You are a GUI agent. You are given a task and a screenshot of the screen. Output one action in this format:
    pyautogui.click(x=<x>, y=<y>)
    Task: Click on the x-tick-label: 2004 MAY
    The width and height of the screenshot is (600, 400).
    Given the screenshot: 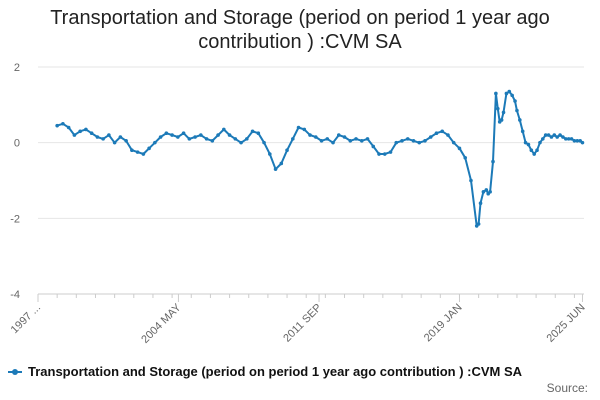 What is the action you would take?
    pyautogui.click(x=161, y=323)
    